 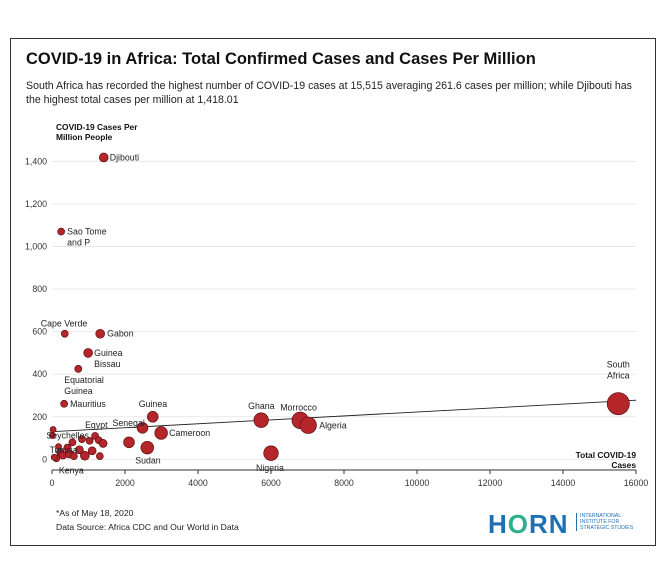 What do you see at coordinates (125, 483) in the screenshot?
I see `x-tick-label: 2000` at bounding box center [125, 483].